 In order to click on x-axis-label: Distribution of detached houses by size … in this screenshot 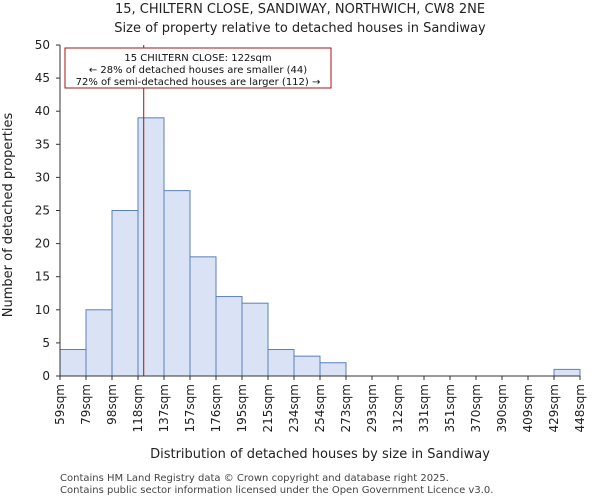, I will do `click(320, 454)`.